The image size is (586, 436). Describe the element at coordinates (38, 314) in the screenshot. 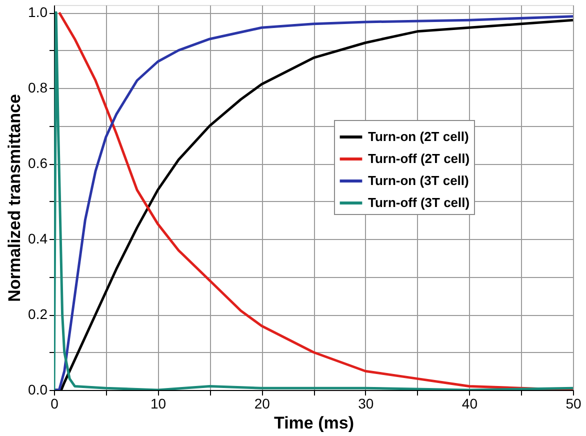

I see `y-tick-label: 0.2` at that location.